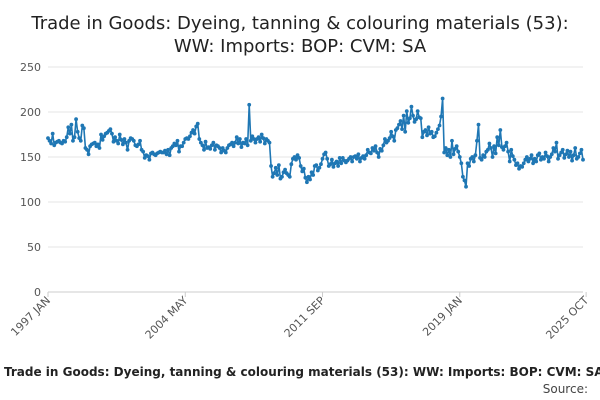 The width and height of the screenshot is (600, 400). What do you see at coordinates (30, 67) in the screenshot?
I see `y-tick-label: 250` at bounding box center [30, 67].